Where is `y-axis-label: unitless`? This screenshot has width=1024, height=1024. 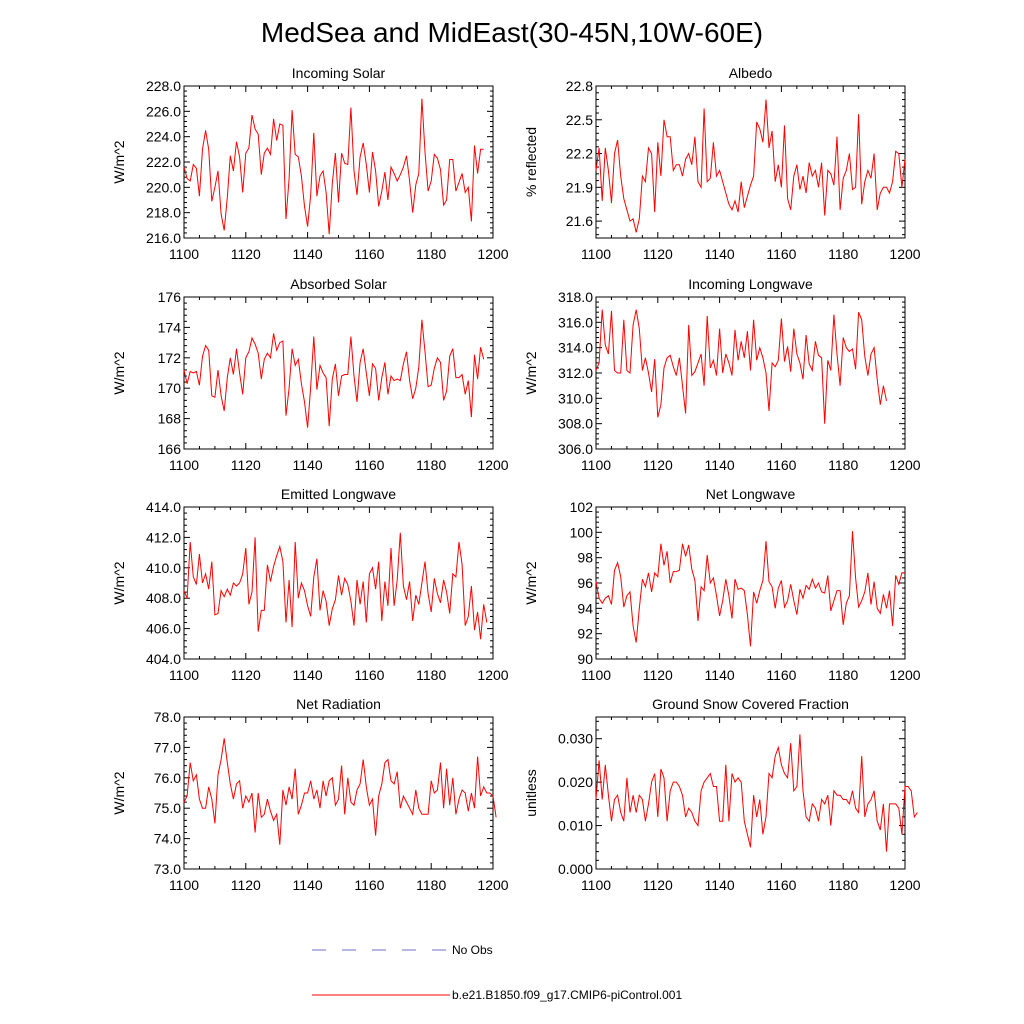 y-axis-label: unitless is located at coordinates (531, 792).